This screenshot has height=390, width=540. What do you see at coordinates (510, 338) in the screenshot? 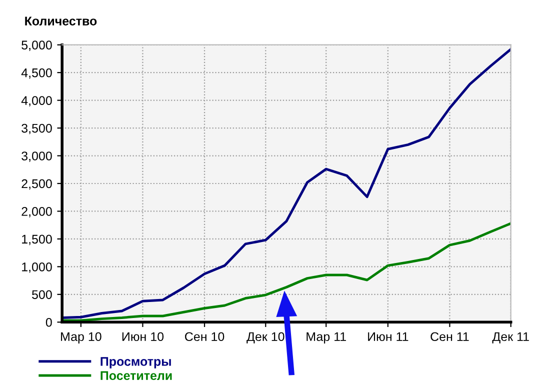
I see `x-tick-label: Дек 11` at bounding box center [510, 338].